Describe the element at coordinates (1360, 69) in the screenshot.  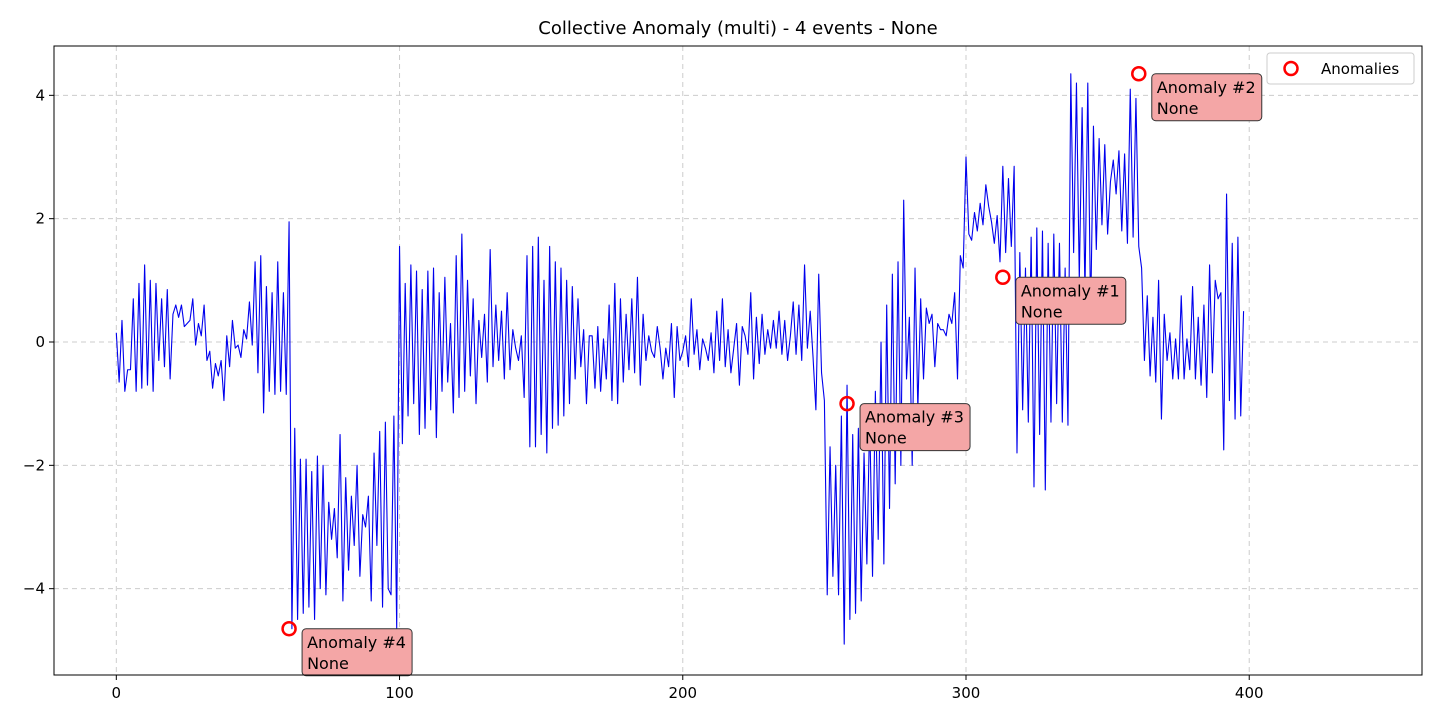
I see `legend-label-anomalies: Anomalies` at that location.